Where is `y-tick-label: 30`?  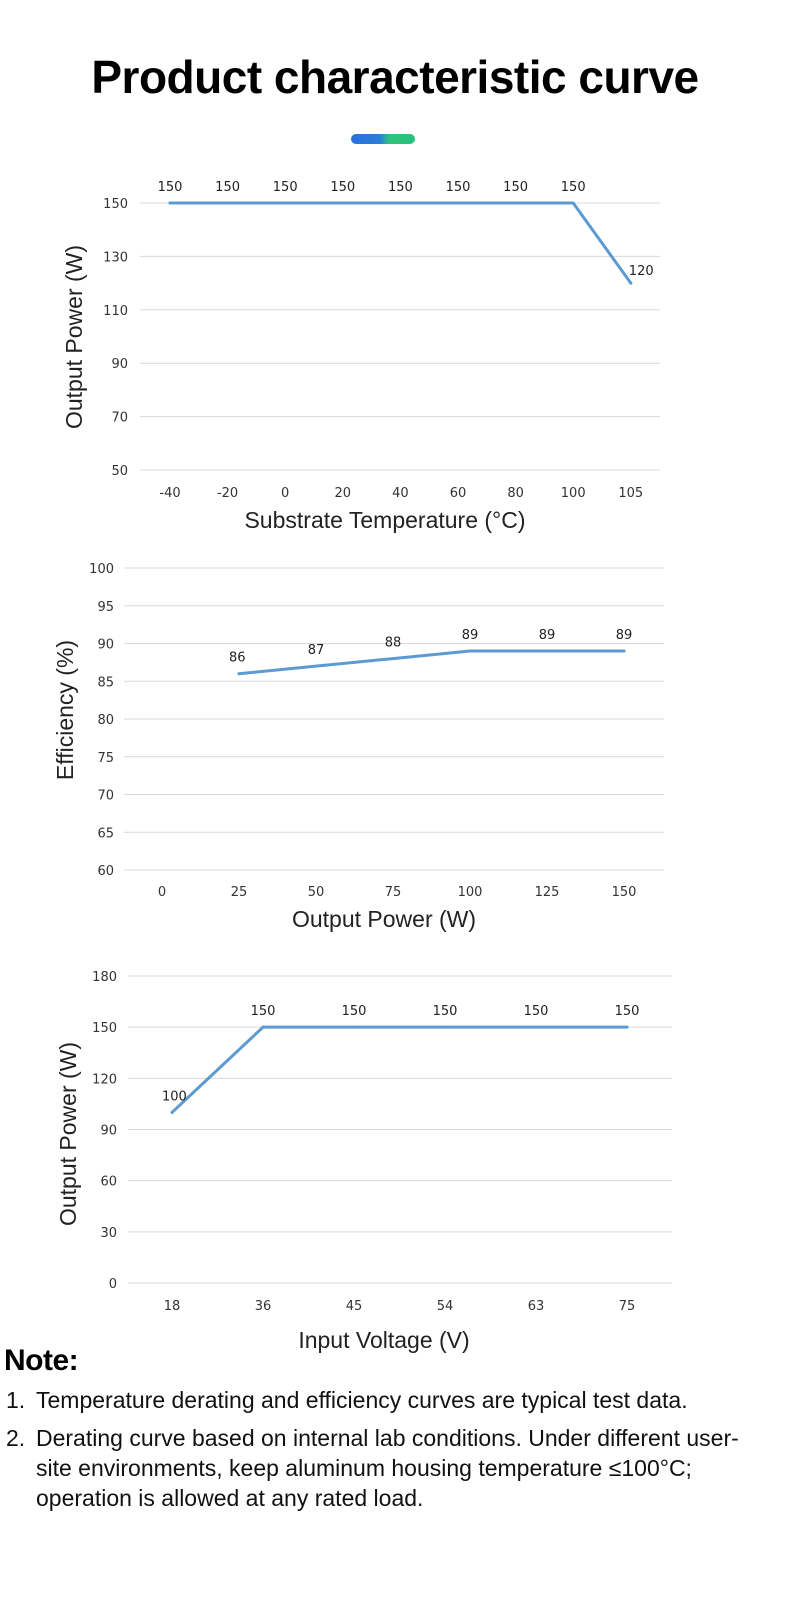
y-tick-label: 30 is located at coordinates (108, 1233).